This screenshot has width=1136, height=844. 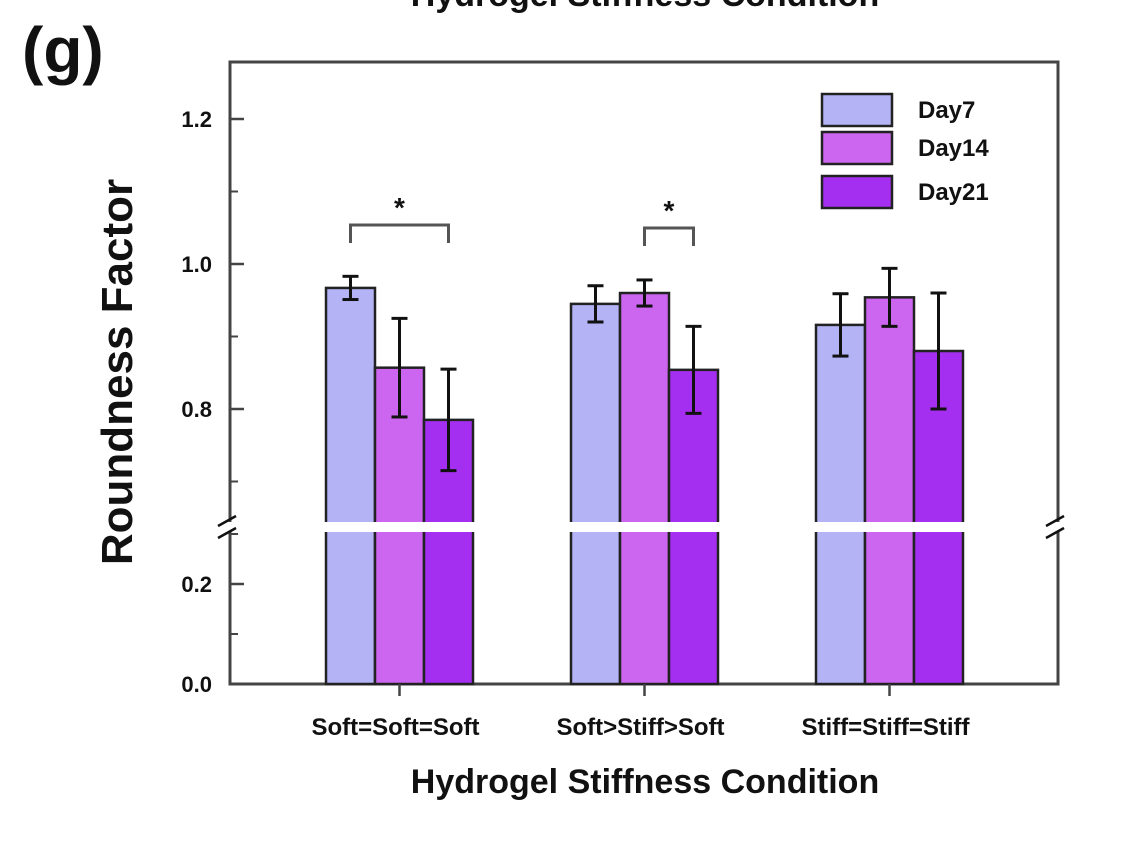 I want to click on axis-break, so click(x=644, y=527).